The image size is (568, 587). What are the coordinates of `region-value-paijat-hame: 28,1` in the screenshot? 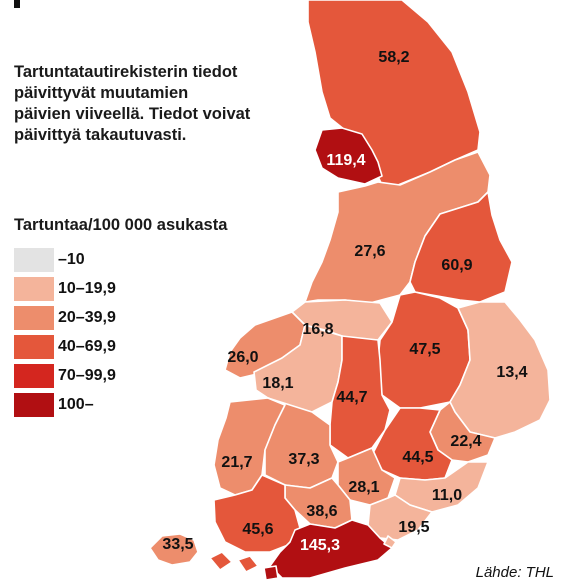 It's located at (363, 487).